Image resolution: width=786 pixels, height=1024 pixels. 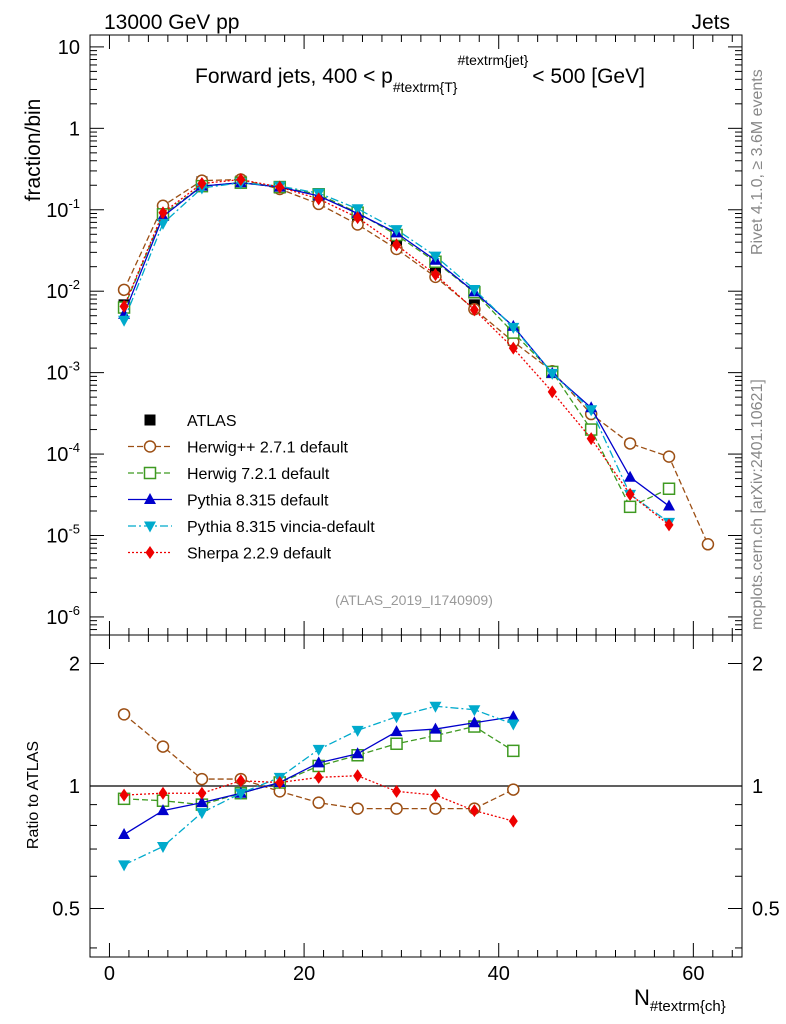 I want to click on ratio-ytick-label: 2, so click(x=74, y=665).